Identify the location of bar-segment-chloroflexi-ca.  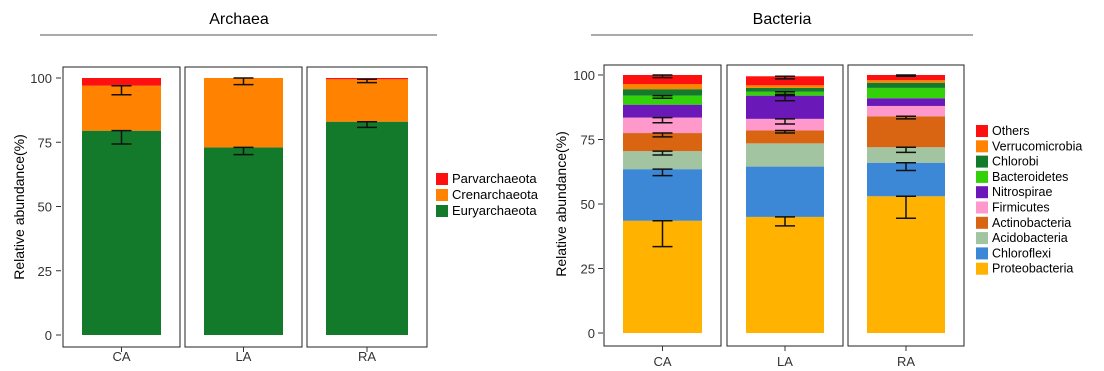
(662, 195).